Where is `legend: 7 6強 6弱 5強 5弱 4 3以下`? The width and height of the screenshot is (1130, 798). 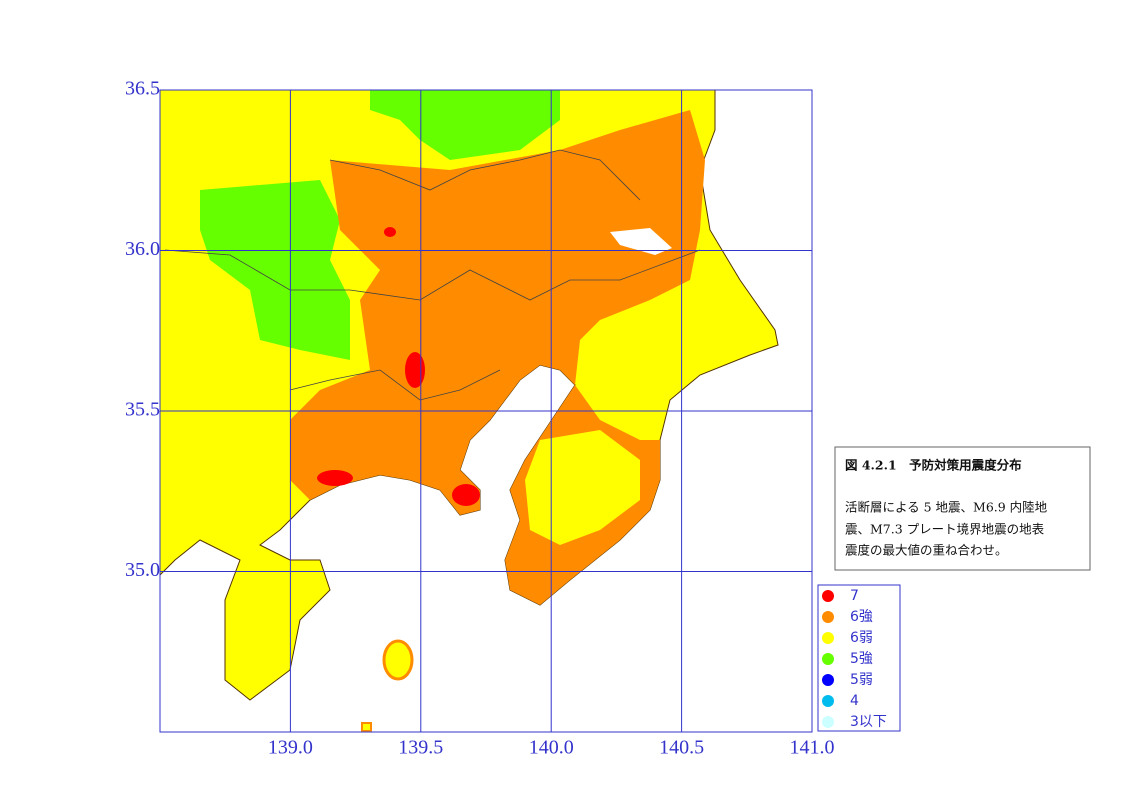 legend: 7 6強 6弱 5強 5弱 4 3以下 is located at coordinates (854, 659).